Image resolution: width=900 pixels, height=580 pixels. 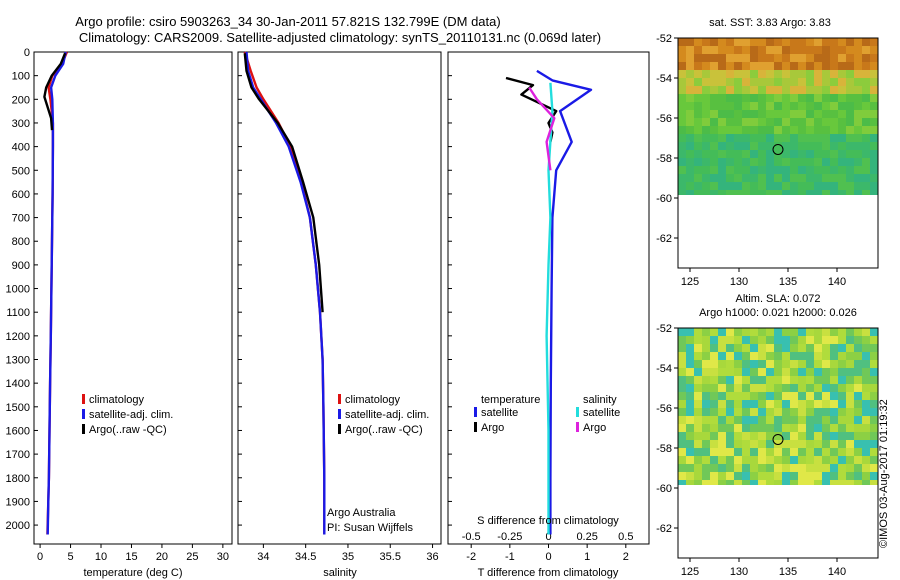 What do you see at coordinates (70, 557) in the screenshot?
I see `x-tick-label: 5` at bounding box center [70, 557].